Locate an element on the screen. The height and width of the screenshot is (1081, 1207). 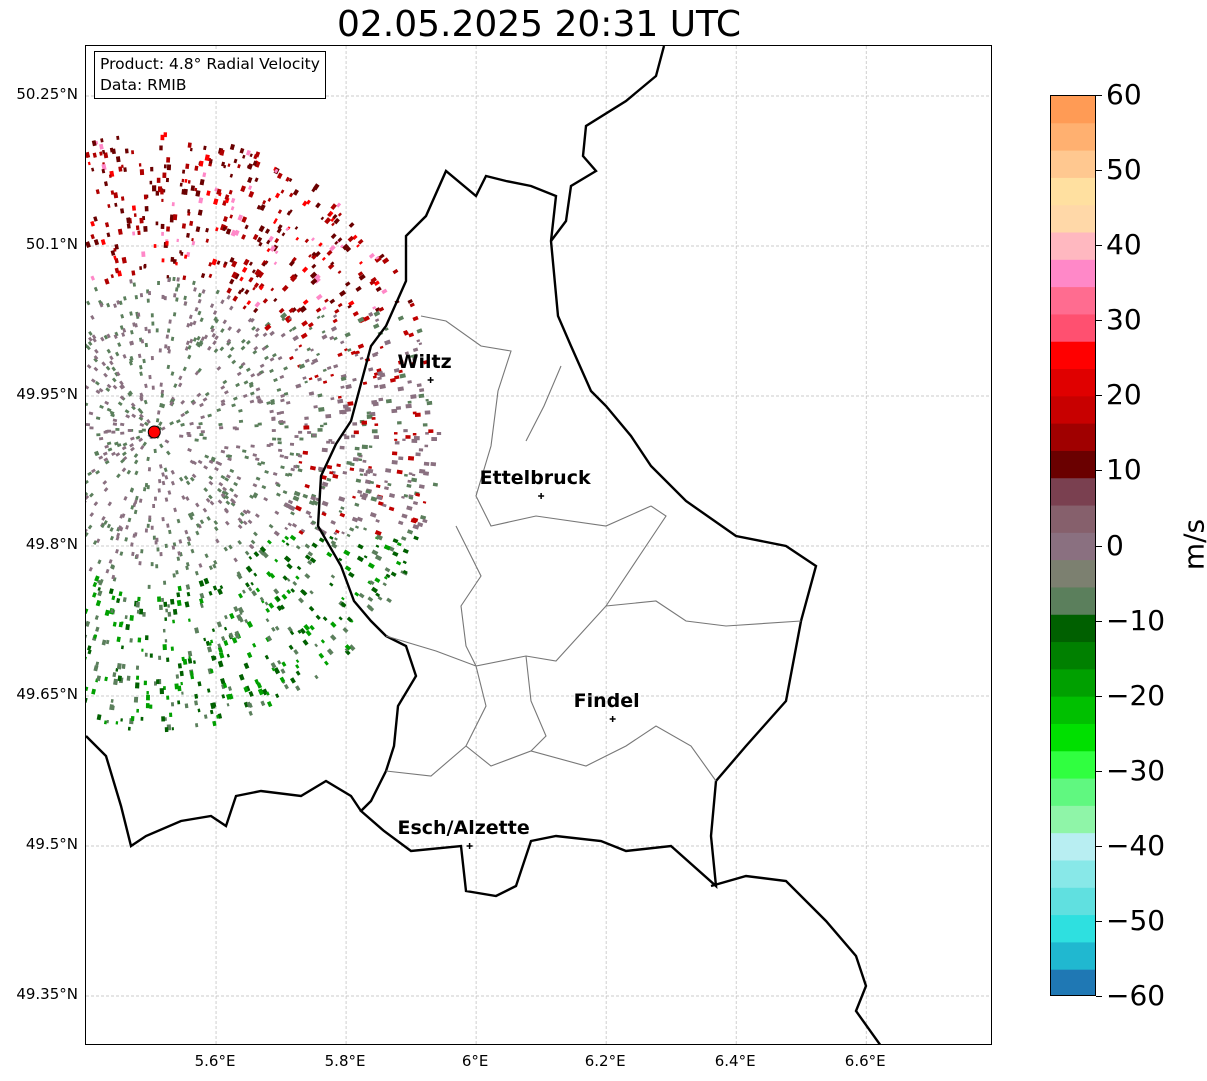
colorbar-tick-label: 30 is located at coordinates (1124, 320).